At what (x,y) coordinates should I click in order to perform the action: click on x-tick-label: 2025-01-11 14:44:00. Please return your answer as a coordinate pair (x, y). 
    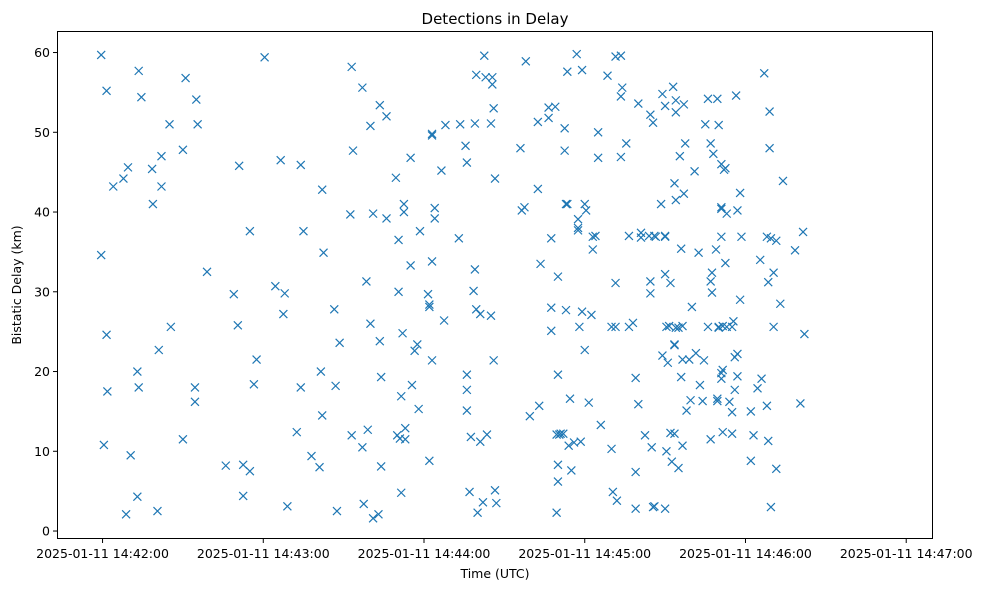
    Looking at the image, I should click on (424, 553).